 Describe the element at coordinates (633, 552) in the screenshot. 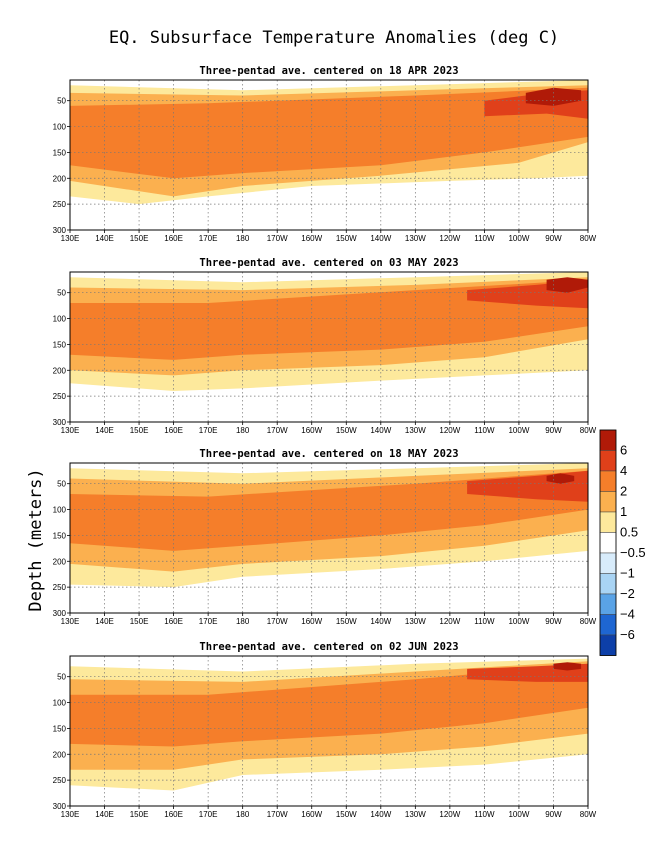

I see `colorbar-label: −0.5` at that location.